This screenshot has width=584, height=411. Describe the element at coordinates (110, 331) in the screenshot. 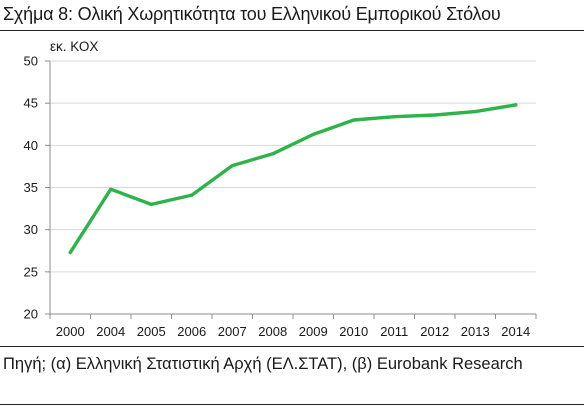

I see `x-tick-label-2004: 2004` at that location.